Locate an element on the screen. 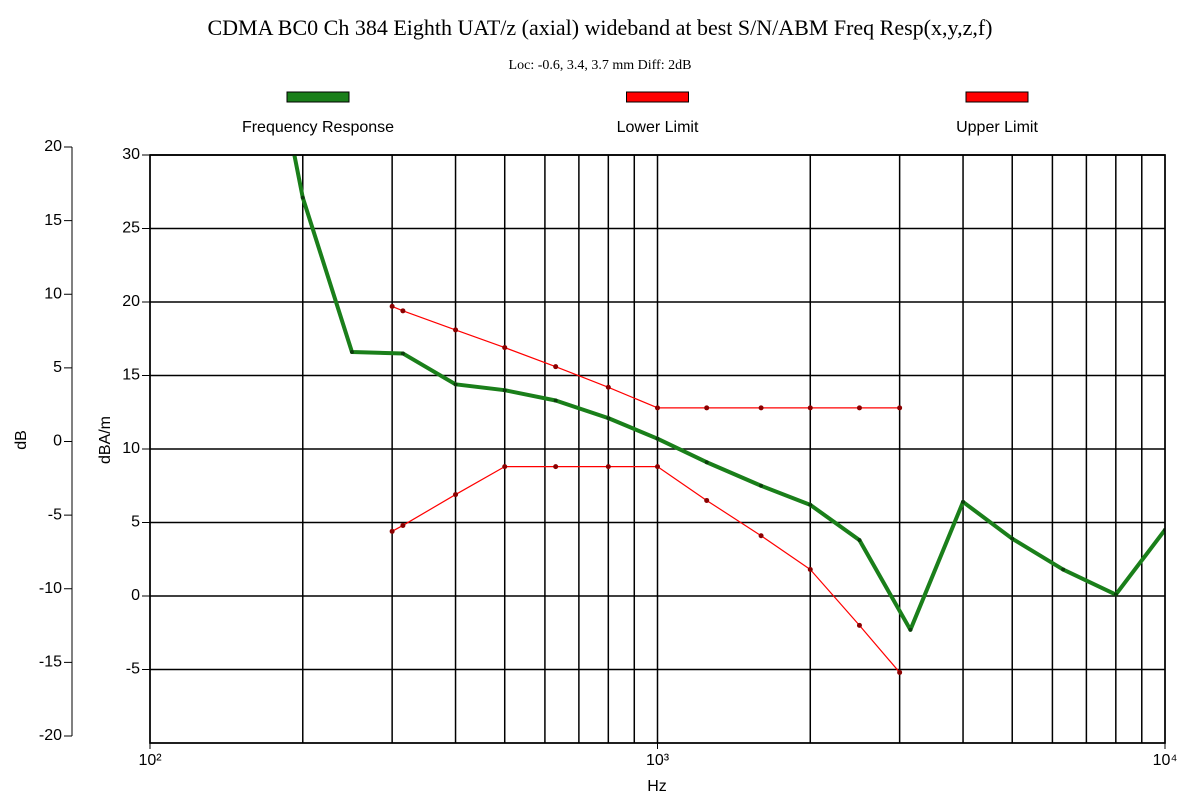 The image size is (1195, 804). y2-tick-label: 5 is located at coordinates (57, 367).